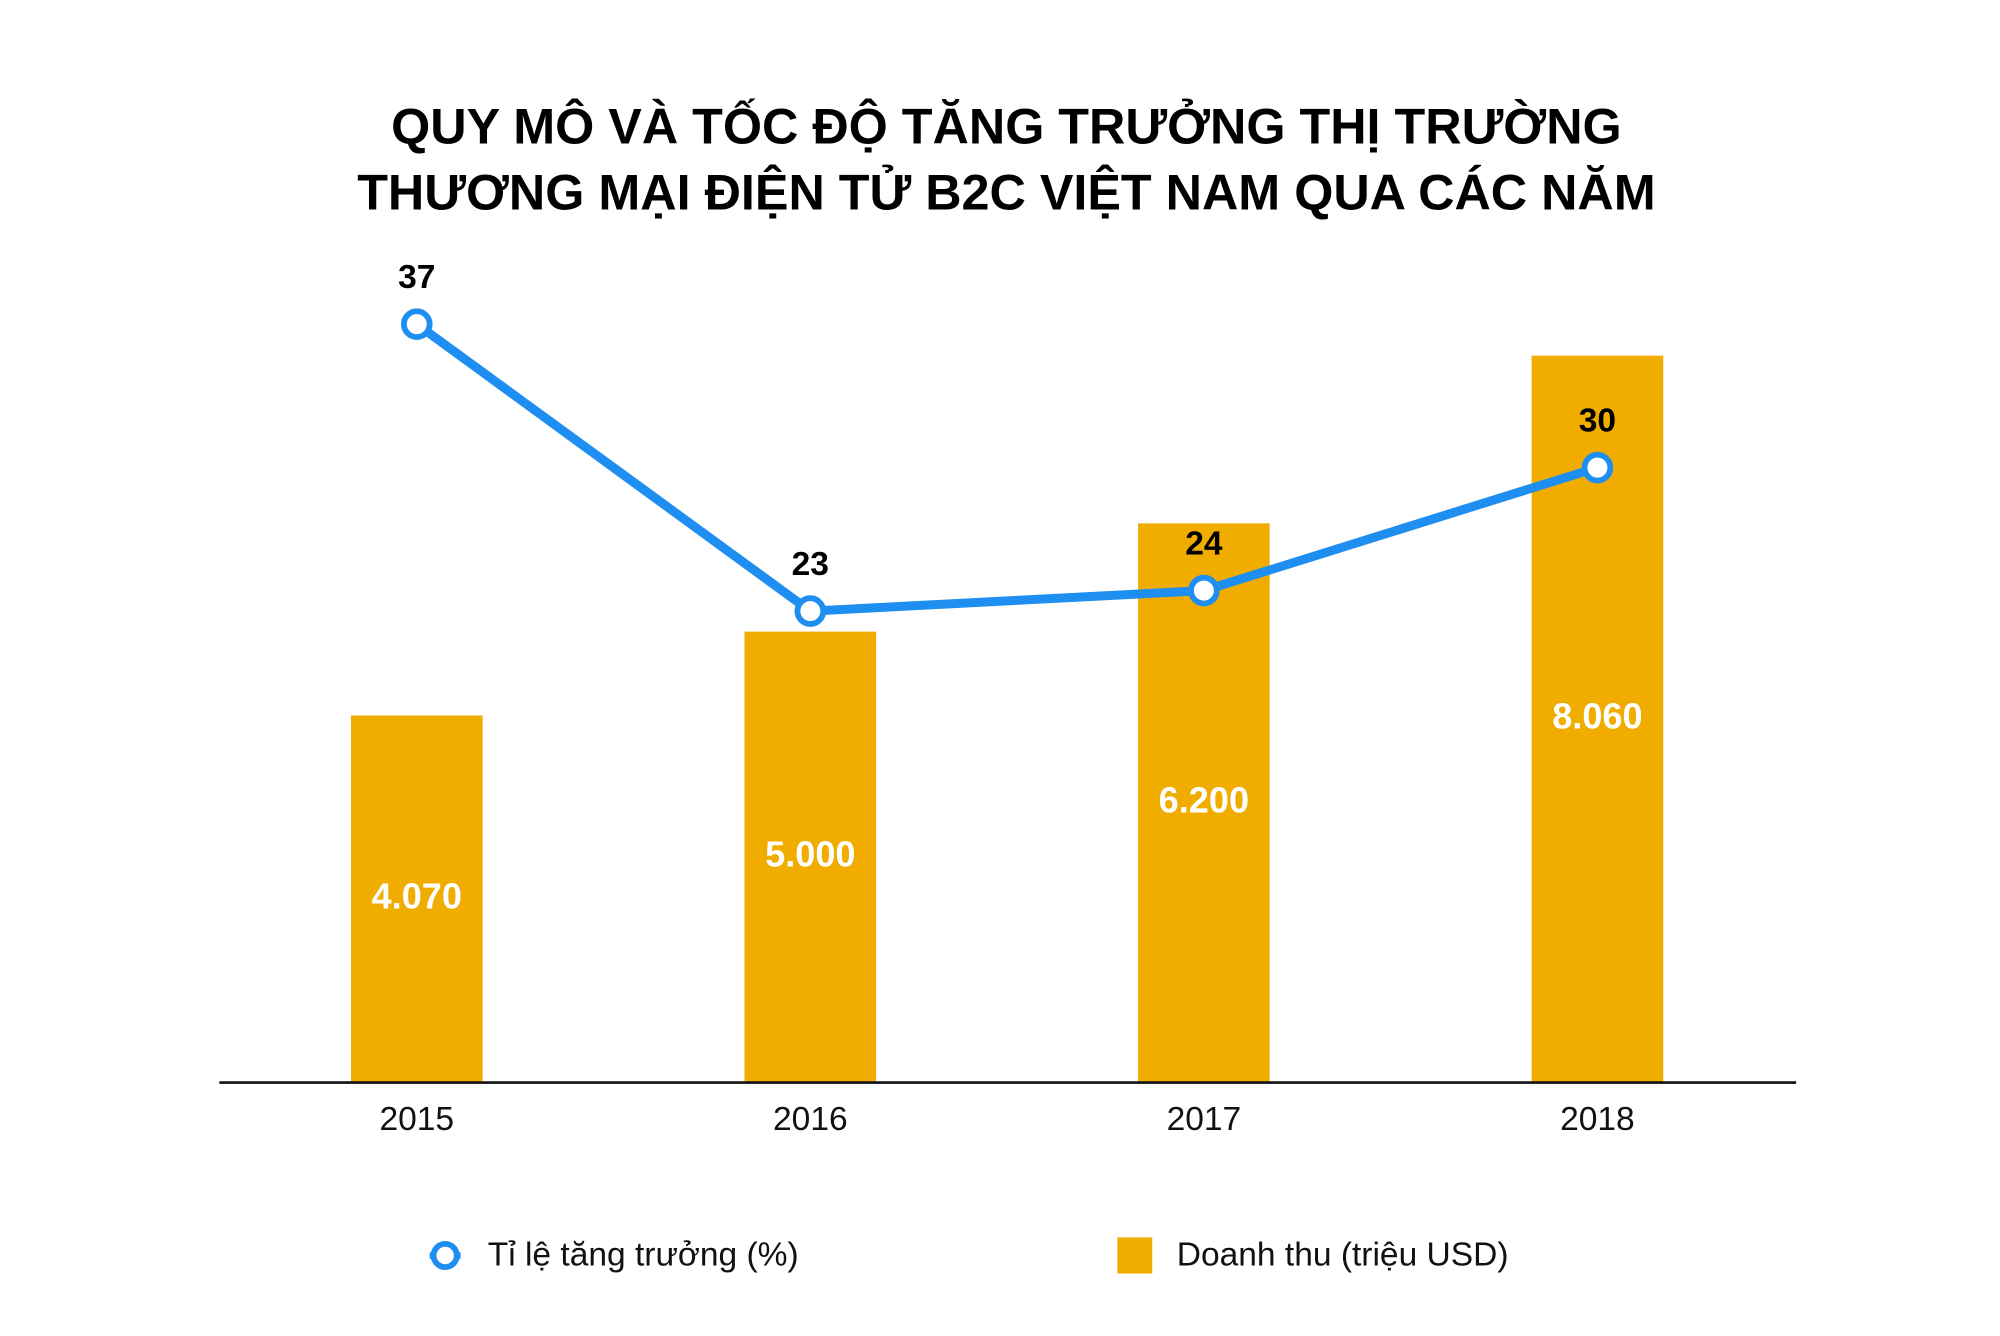 This screenshot has height=1336, width=2000. What do you see at coordinates (1204, 543) in the screenshot?
I see `point-value-label: 24` at bounding box center [1204, 543].